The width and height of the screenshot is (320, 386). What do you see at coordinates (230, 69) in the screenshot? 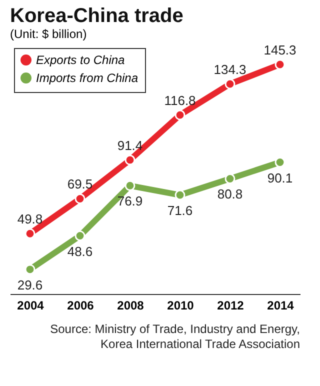
I see `data-label: 134.3` at bounding box center [230, 69].